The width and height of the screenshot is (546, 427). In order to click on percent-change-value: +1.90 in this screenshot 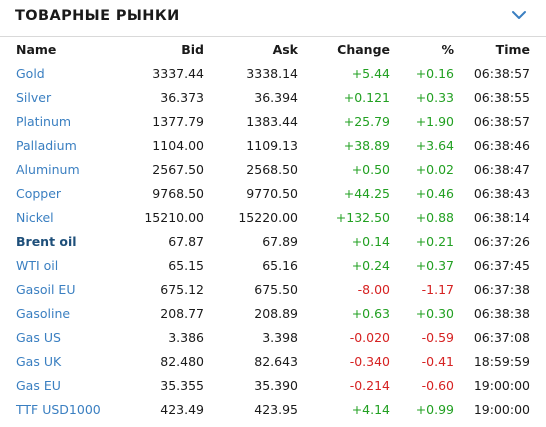, I will do `click(434, 121)`.